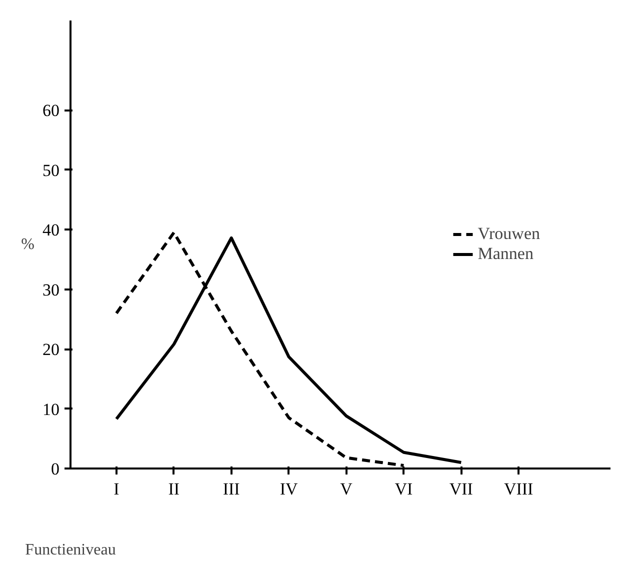 This screenshot has width=620, height=561. What do you see at coordinates (347, 489) in the screenshot?
I see `x-tick-label: V` at bounding box center [347, 489].